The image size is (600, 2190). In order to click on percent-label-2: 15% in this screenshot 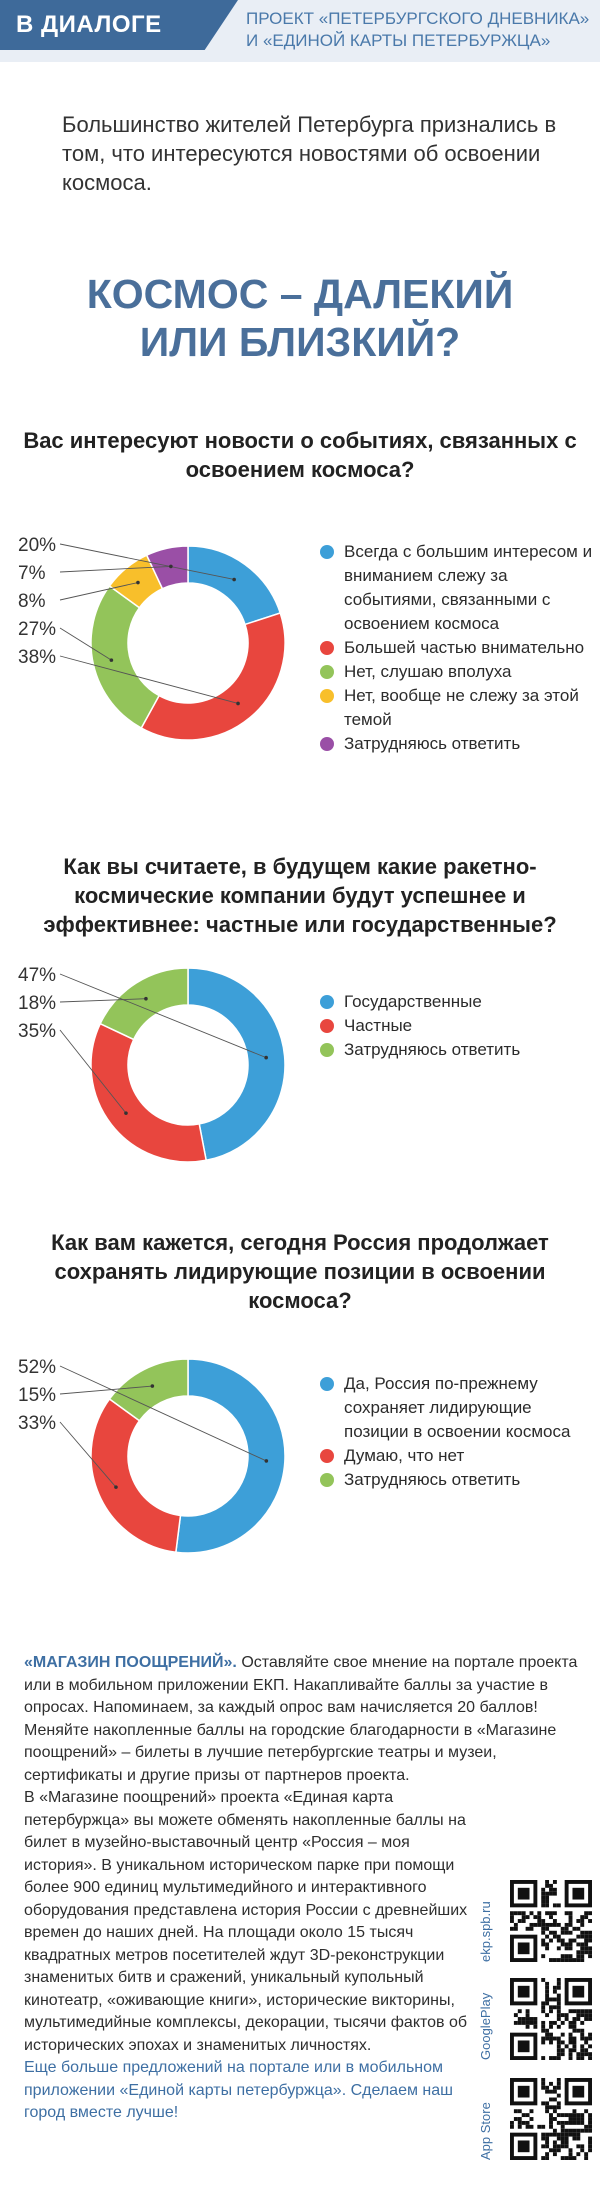, I will do `click(37, 1395)`.